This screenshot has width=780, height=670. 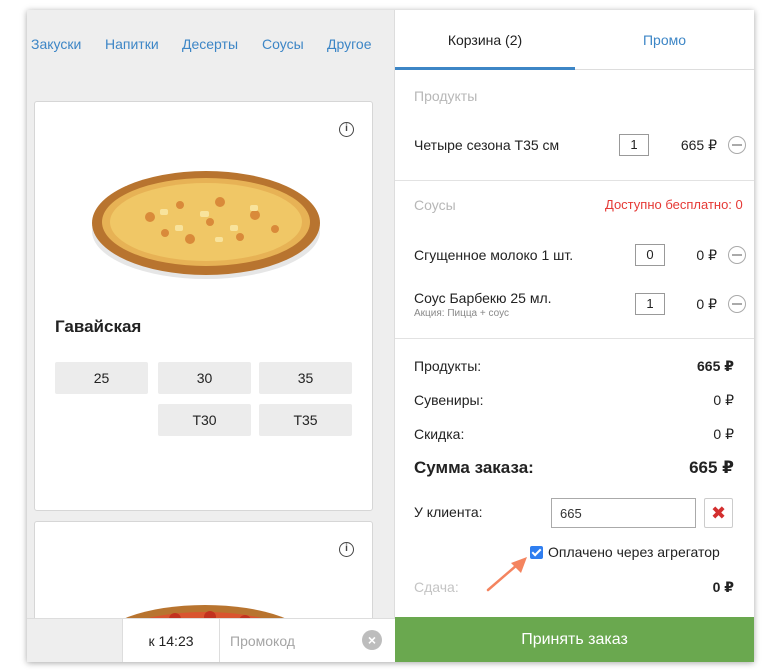 I want to click on product-title: Гавайская, so click(x=98, y=326).